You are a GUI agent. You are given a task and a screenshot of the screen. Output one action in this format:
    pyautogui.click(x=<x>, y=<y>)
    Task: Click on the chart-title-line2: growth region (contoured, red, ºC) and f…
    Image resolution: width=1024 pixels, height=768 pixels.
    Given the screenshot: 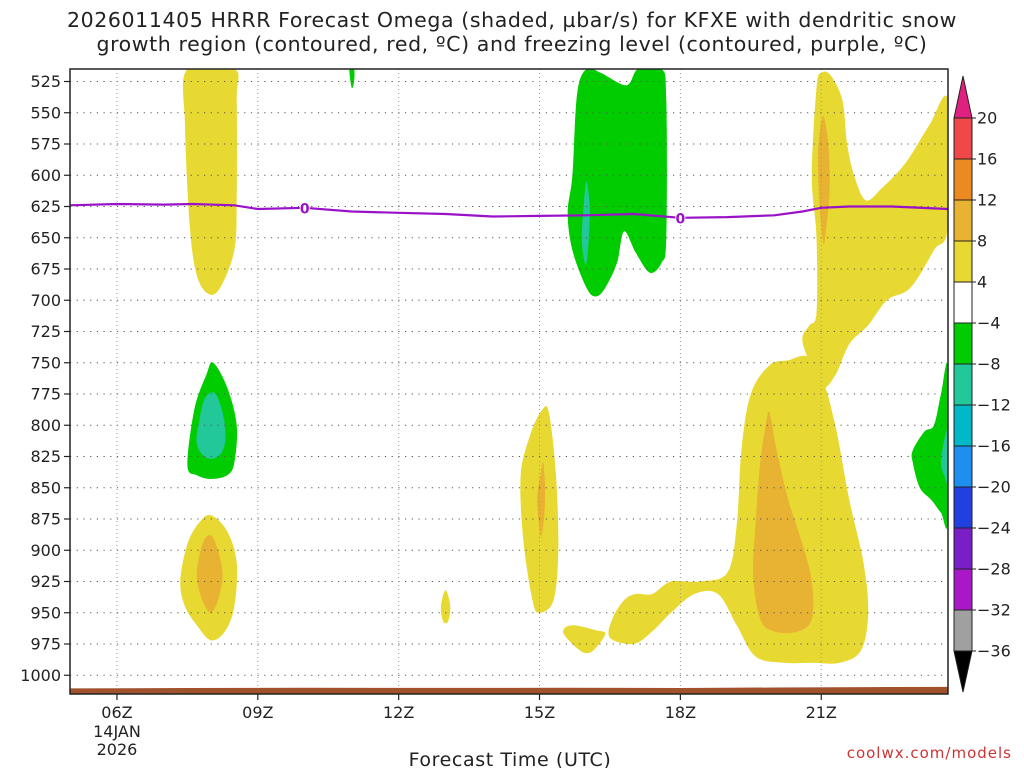 What is the action you would take?
    pyautogui.click(x=512, y=44)
    